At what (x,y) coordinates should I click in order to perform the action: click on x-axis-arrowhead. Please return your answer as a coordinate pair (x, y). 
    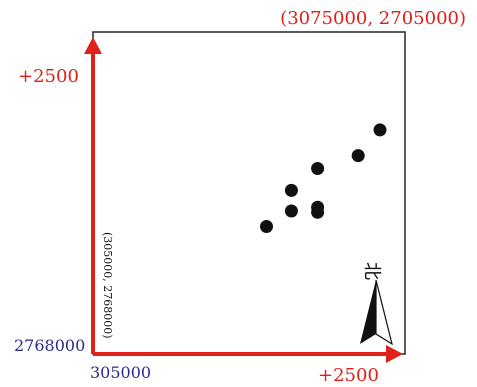
    Looking at the image, I should click on (394, 354).